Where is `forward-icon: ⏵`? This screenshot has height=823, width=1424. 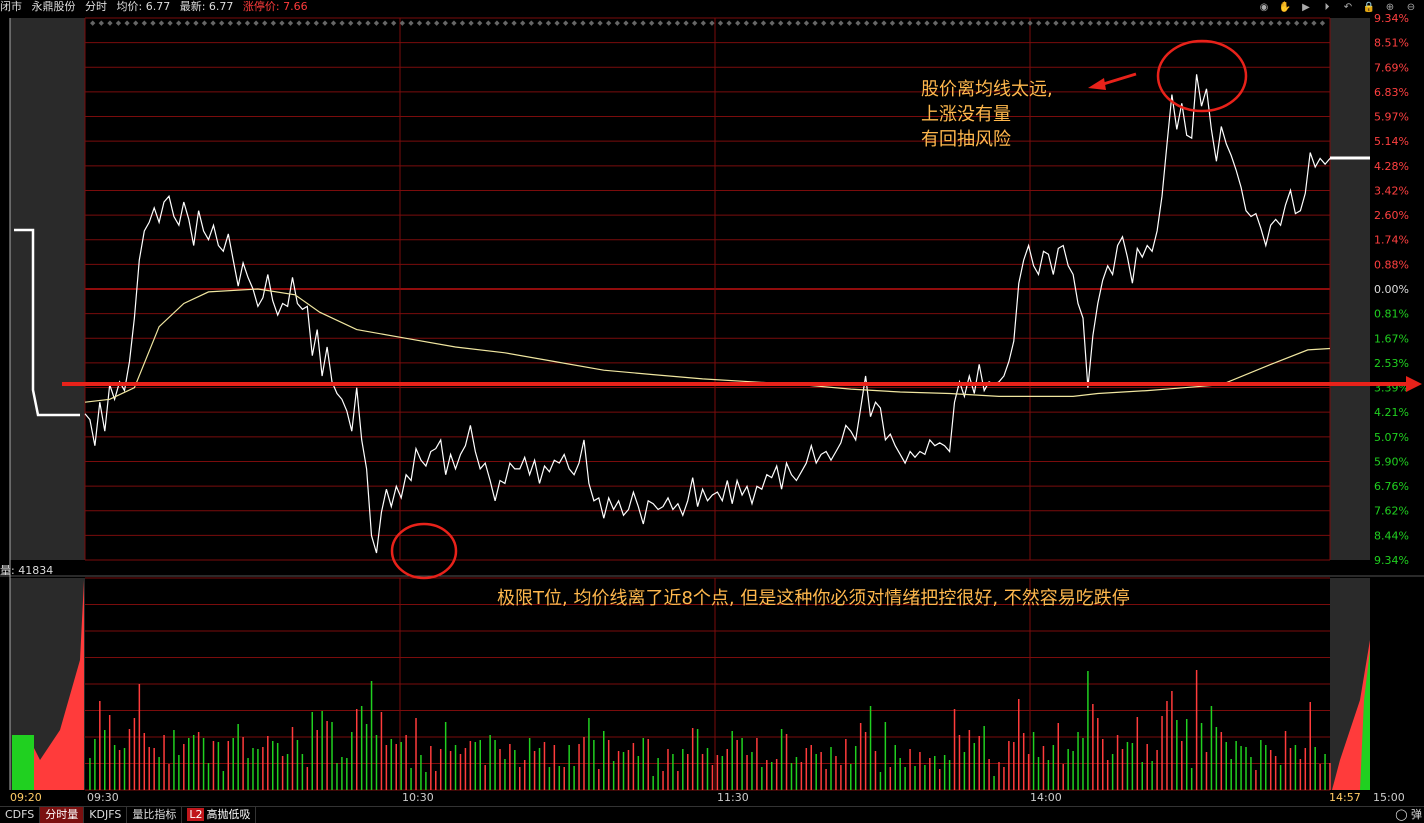
forward-icon: ⏵ is located at coordinates (1327, 7).